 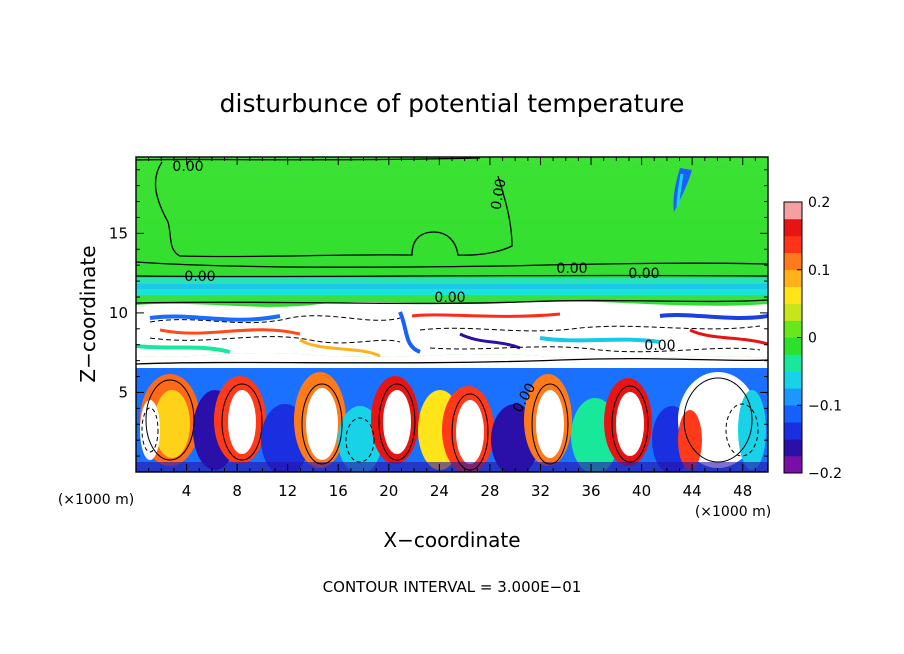 What do you see at coordinates (439, 491) in the screenshot?
I see `x-tick-label: 24` at bounding box center [439, 491].